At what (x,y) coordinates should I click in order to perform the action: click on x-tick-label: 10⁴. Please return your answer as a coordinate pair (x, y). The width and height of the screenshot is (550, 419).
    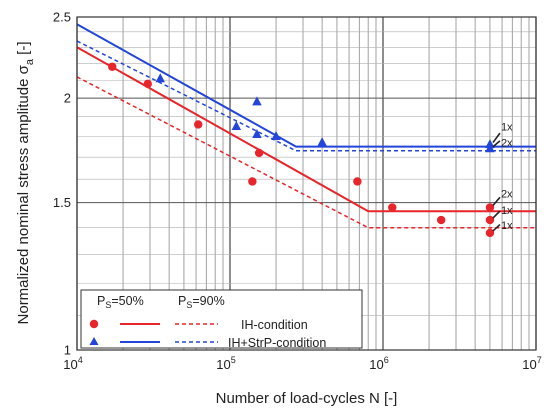
    Looking at the image, I should click on (72, 363).